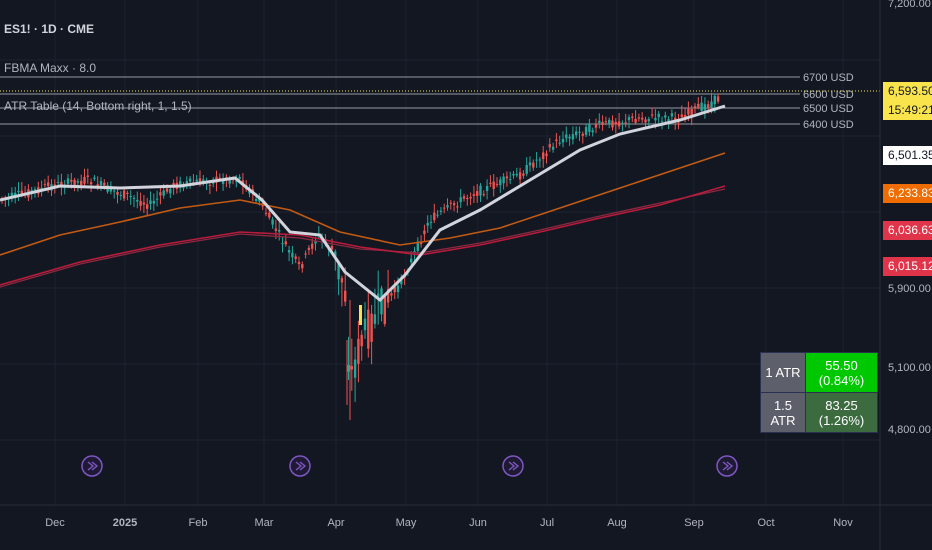 The image size is (932, 550). What do you see at coordinates (98, 106) in the screenshot?
I see `indicator-atr-legend: ATR Table (14, Bottom right, 1, 1.5)` at bounding box center [98, 106].